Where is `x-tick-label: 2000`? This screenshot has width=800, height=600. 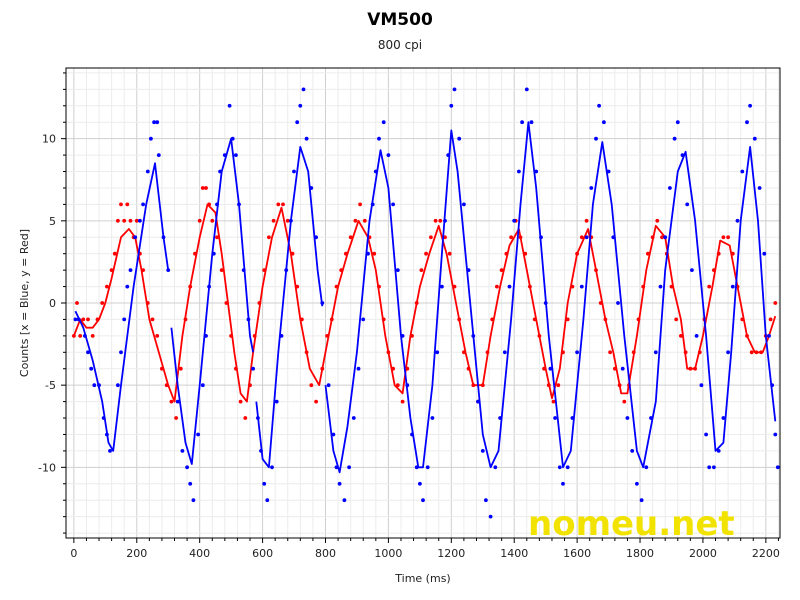
x-tick-label: 2000 is located at coordinates (703, 553).